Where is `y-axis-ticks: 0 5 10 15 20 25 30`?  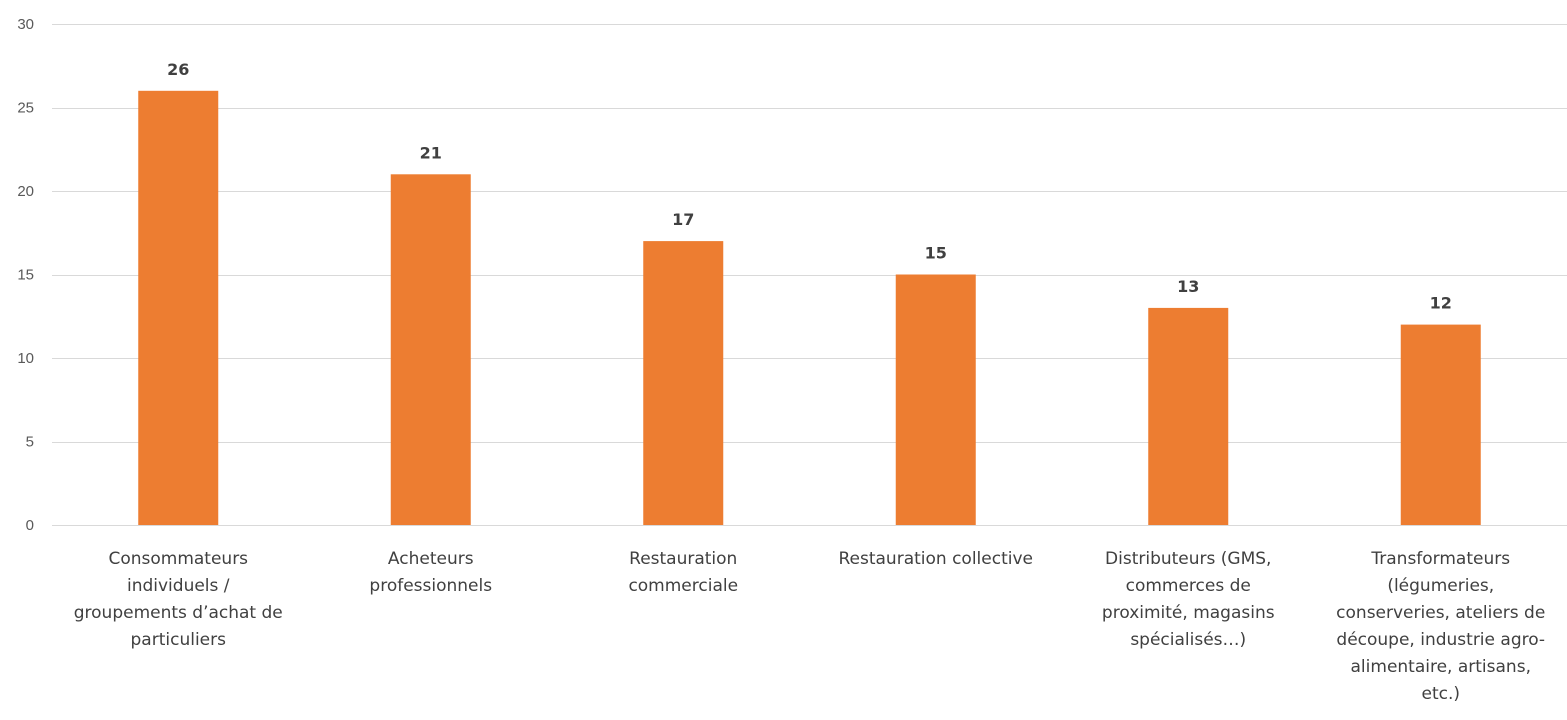
y-axis-ticks: 0 5 10 15 20 25 30 is located at coordinates (25, 275).